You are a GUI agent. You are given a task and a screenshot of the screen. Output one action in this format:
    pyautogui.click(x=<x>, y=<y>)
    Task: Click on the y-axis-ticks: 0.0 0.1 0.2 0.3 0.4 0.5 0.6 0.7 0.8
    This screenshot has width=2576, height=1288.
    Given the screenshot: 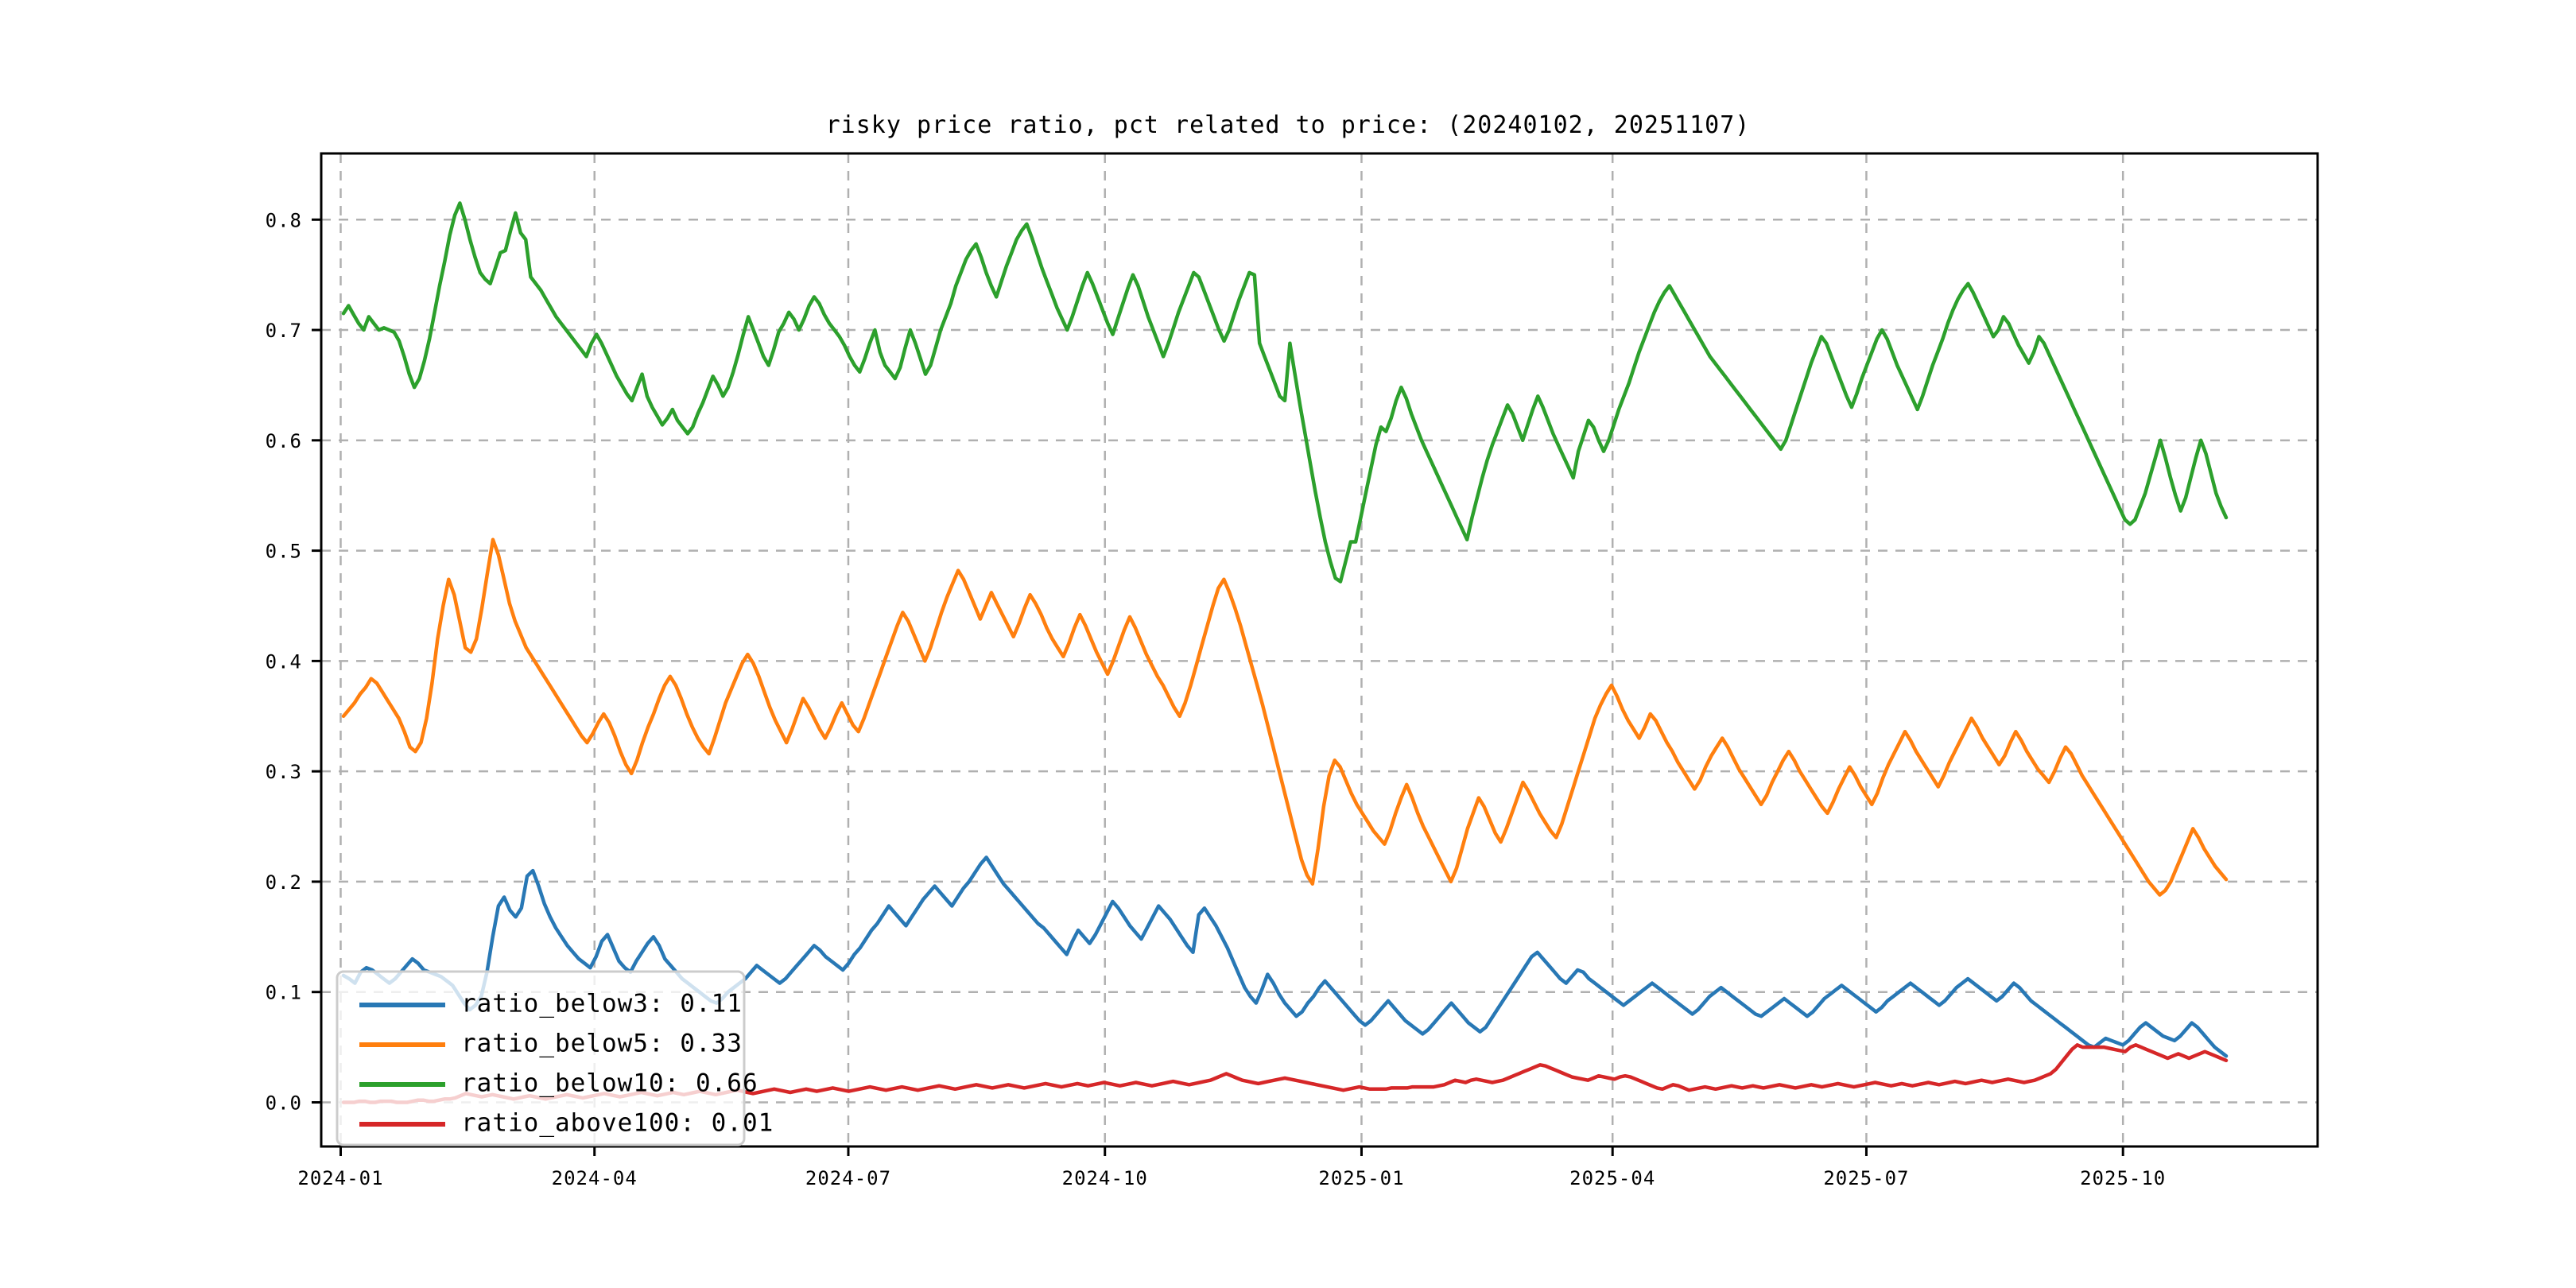 What is the action you would take?
    pyautogui.click(x=293, y=662)
    